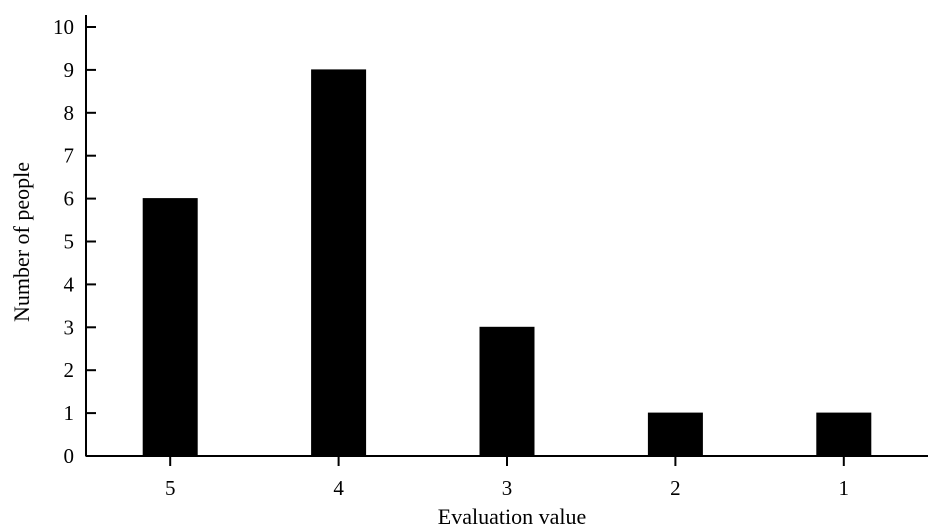 This screenshot has height=527, width=931. Describe the element at coordinates (69, 156) in the screenshot. I see `y-tick-label: 7` at that location.